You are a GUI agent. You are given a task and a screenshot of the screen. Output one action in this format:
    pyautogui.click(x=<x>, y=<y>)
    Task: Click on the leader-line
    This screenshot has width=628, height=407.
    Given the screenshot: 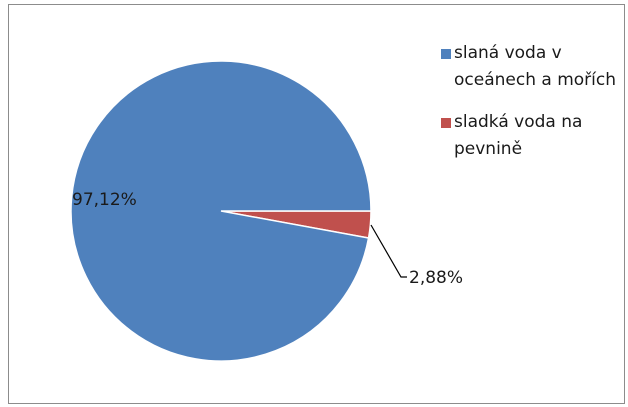 What is the action you would take?
    pyautogui.click(x=388, y=251)
    